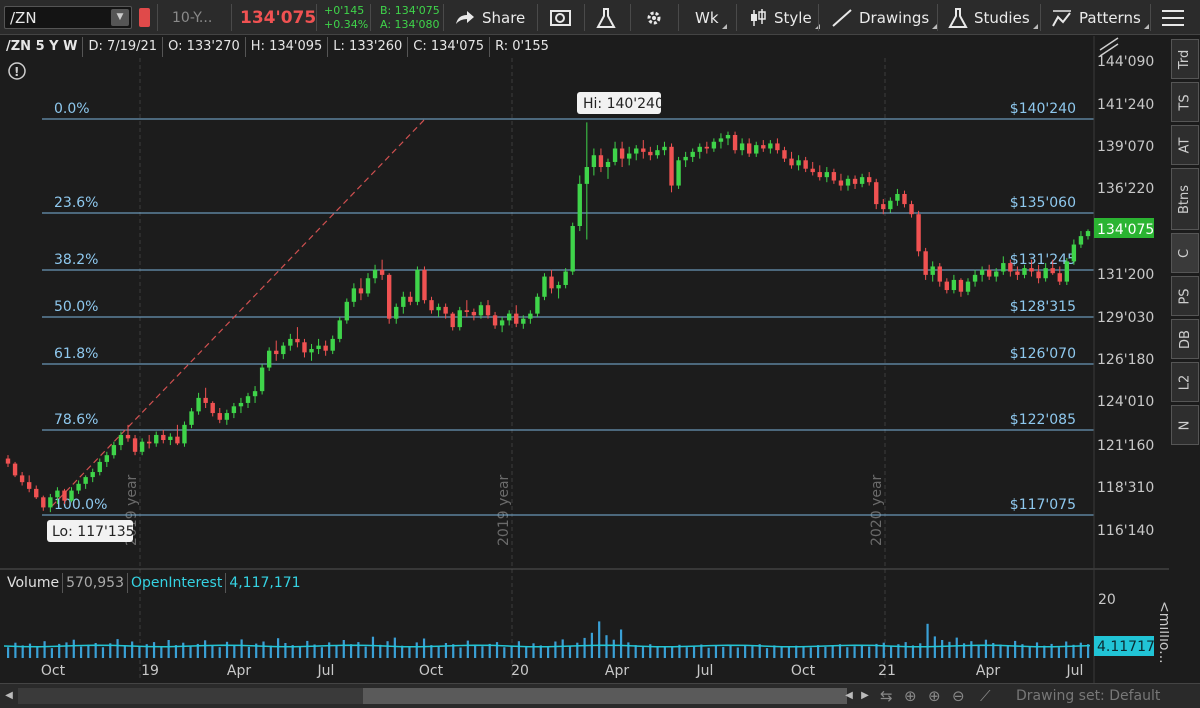 This screenshot has width=1200, height=708. I want to click on current-price-text: 134'075, so click(1125, 230).